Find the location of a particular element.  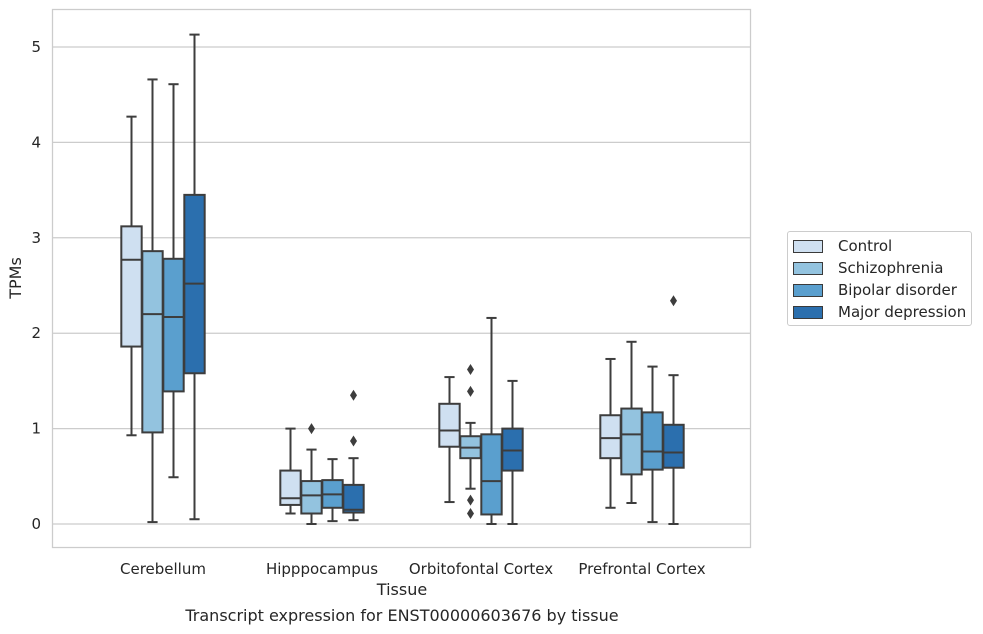

legend-item-major-depression: Major depression is located at coordinates (879, 312).